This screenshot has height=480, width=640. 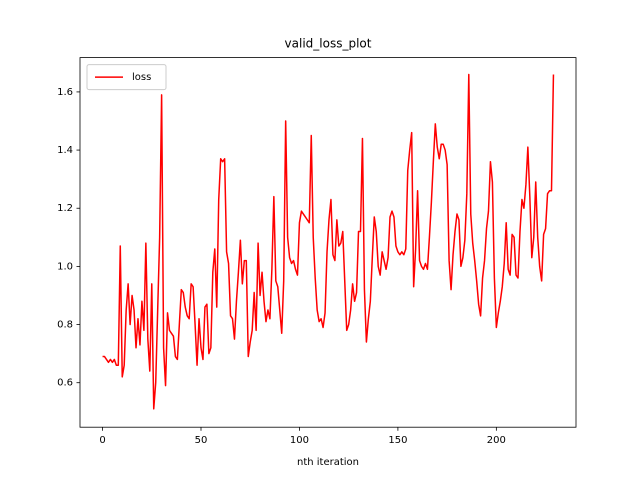 What do you see at coordinates (496, 440) in the screenshot?
I see `x-tick-label: 200` at bounding box center [496, 440].